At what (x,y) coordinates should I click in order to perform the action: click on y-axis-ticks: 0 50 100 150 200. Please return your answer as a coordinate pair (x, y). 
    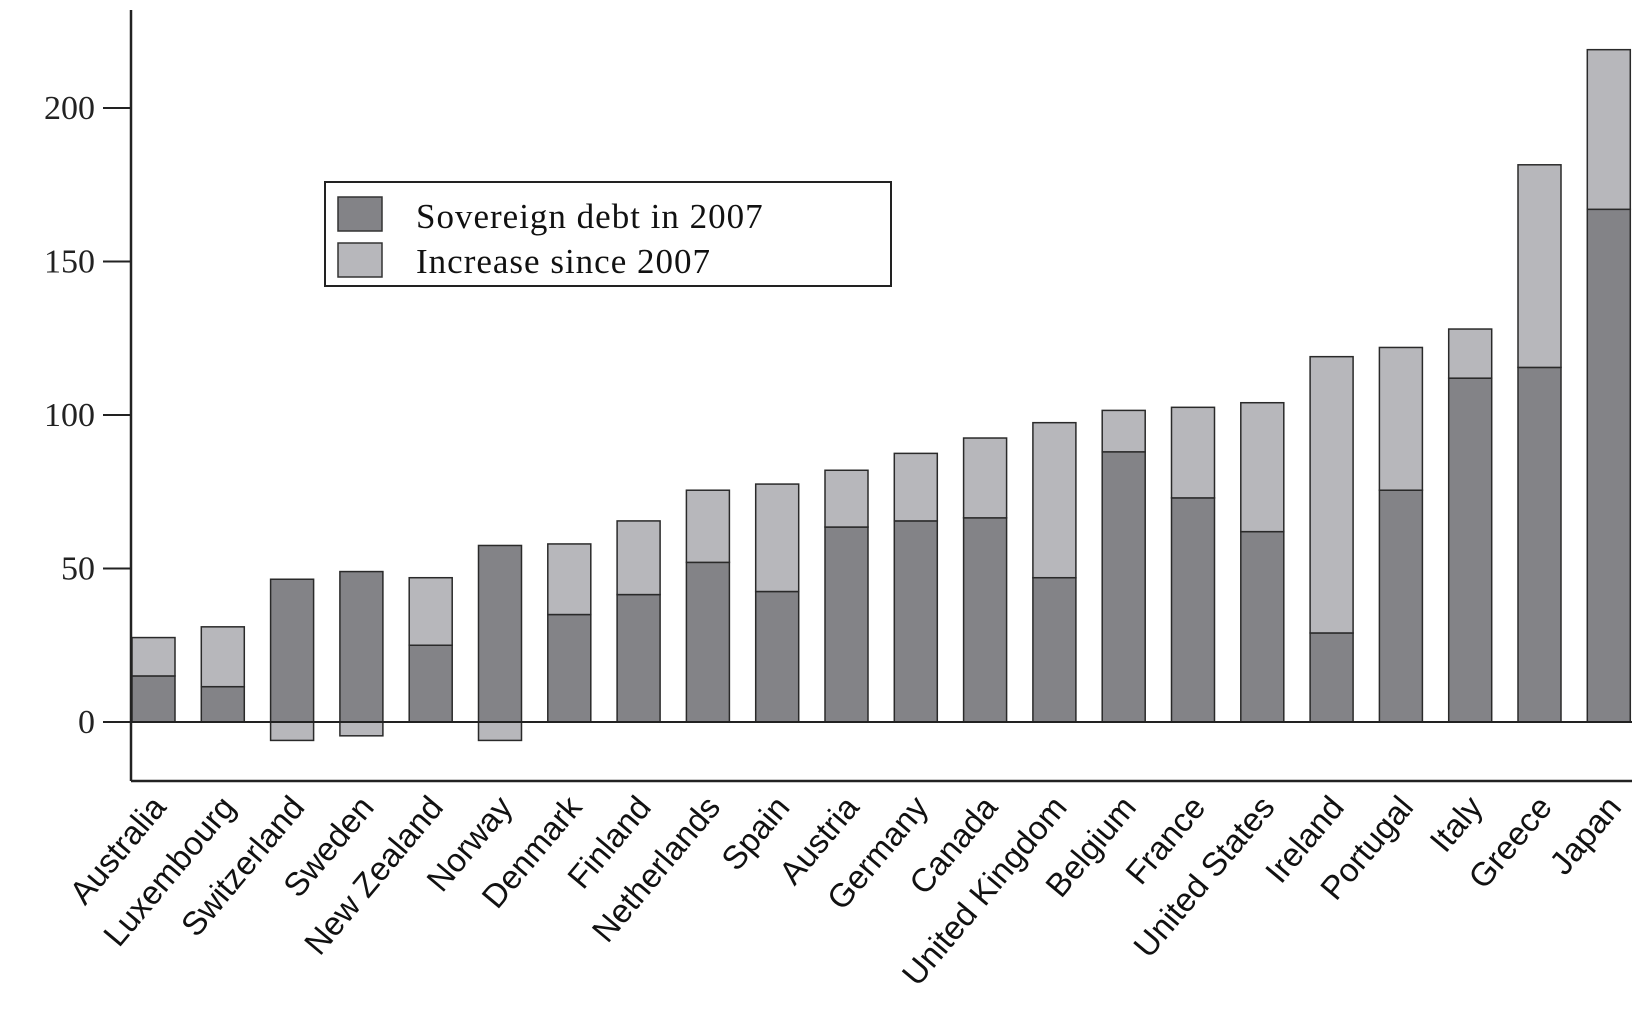
    Looking at the image, I should click on (87, 415).